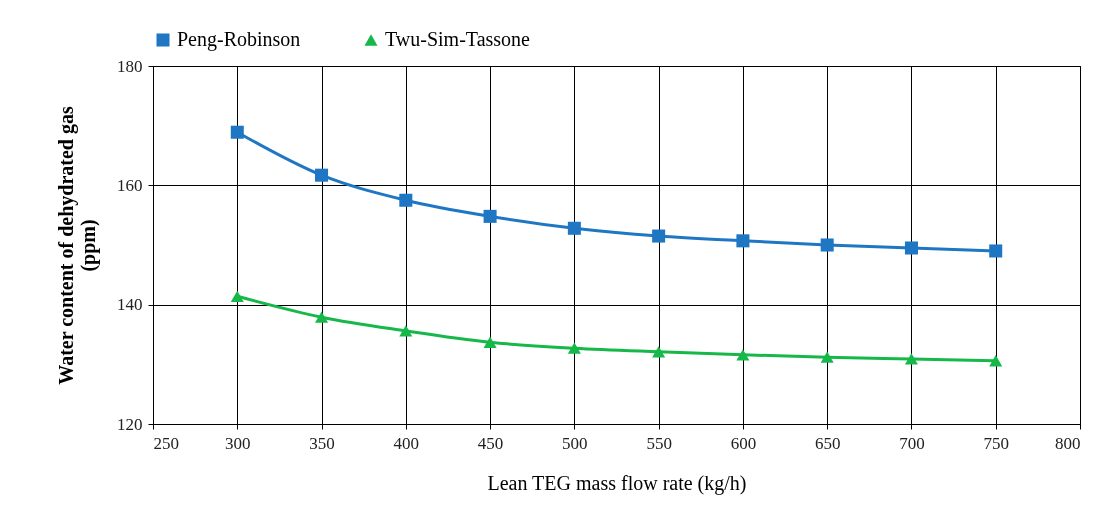 The height and width of the screenshot is (519, 1114). I want to click on x-tick-label: 750, so click(996, 443).